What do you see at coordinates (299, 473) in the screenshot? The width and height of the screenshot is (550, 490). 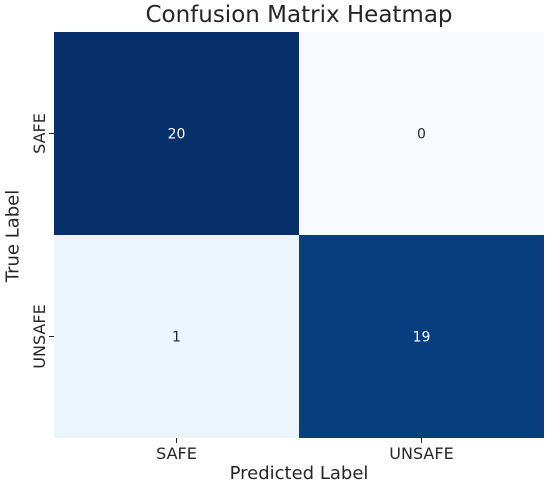 I see `x-axis-label: Predicted Label` at bounding box center [299, 473].